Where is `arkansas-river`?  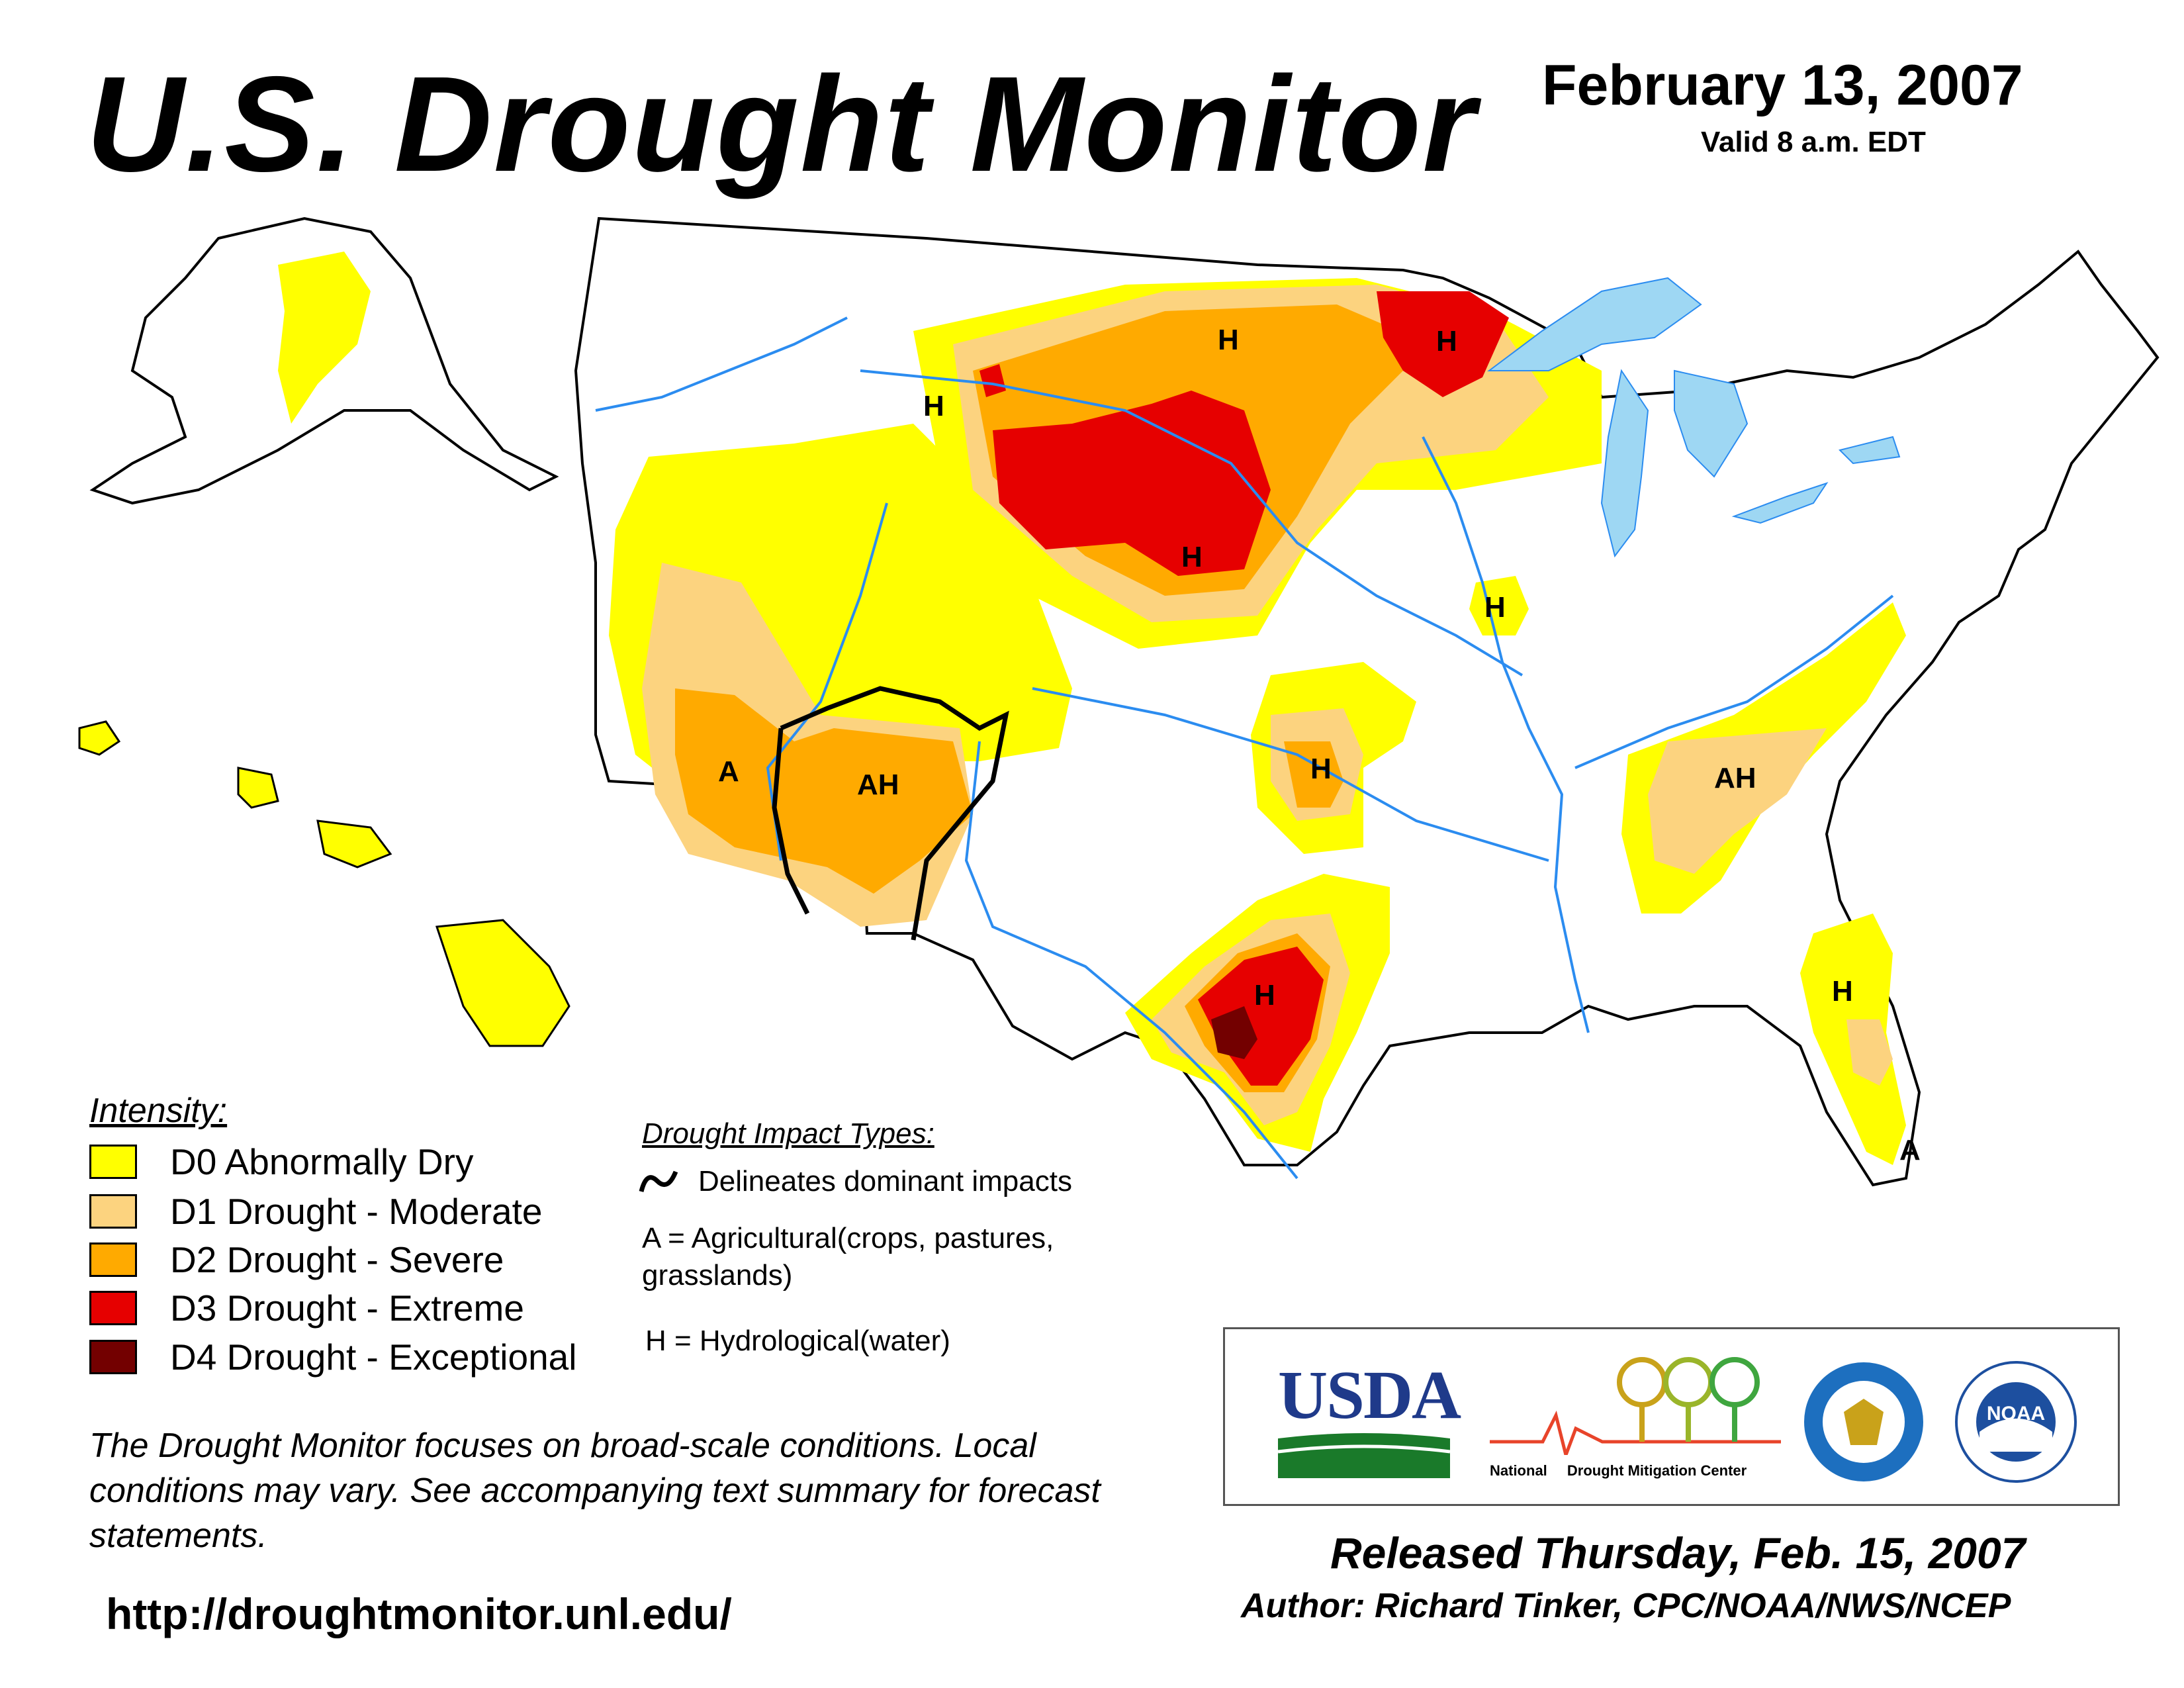
arkansas-river is located at coordinates (1290, 774).